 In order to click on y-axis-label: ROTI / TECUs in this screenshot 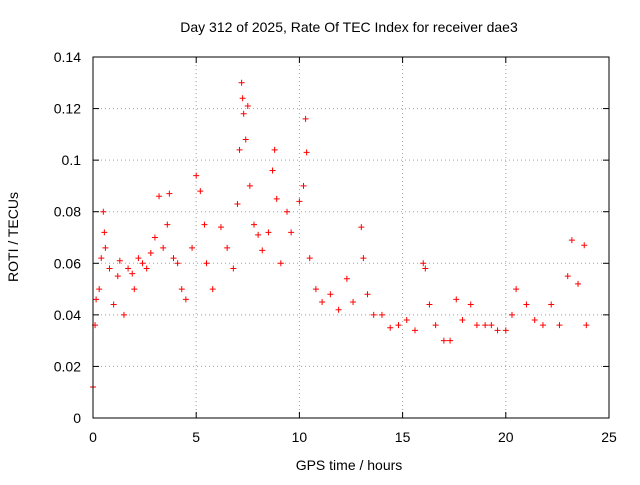, I will do `click(13, 237)`.